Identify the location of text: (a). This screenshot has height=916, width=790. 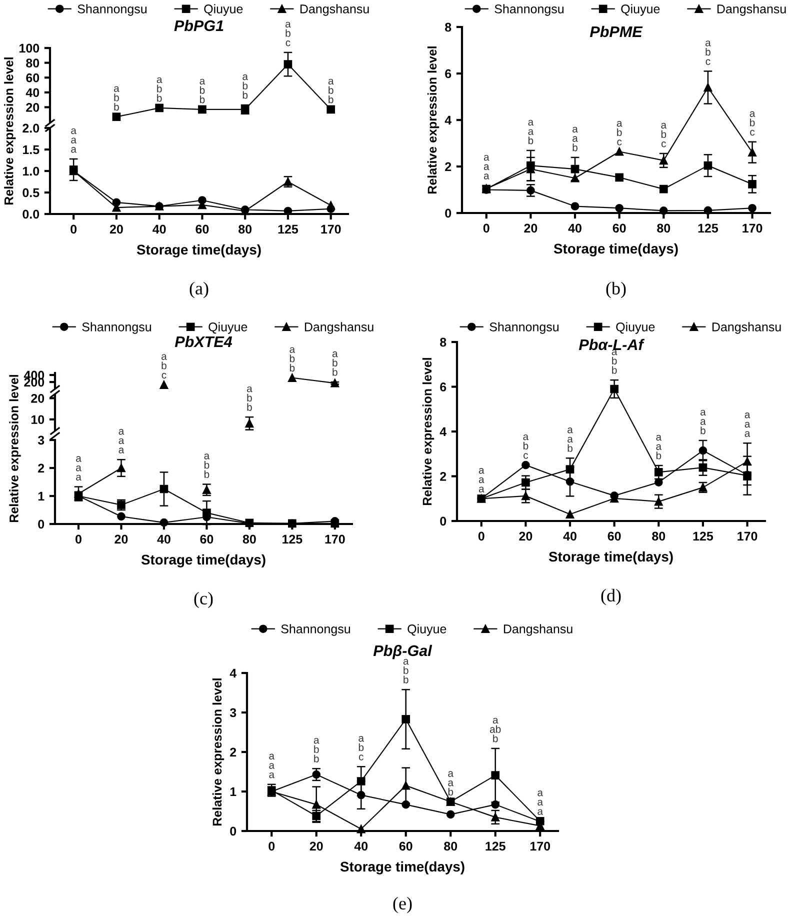
(199, 290).